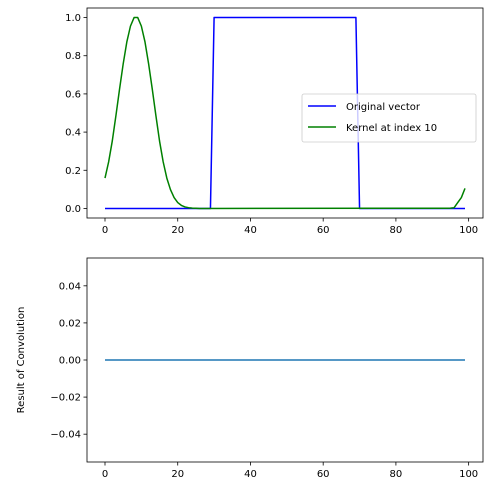 The width and height of the screenshot is (500, 500). I want to click on y-tick-label: 0.6, so click(73, 94).